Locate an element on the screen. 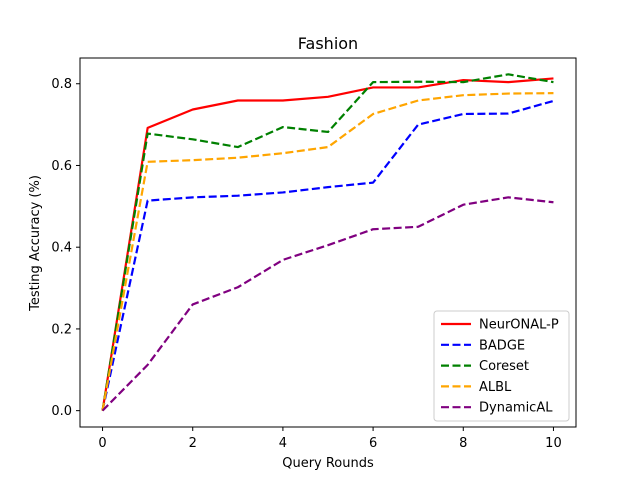  y-axis-label: Testing Accuracy (%) is located at coordinates (35, 243).